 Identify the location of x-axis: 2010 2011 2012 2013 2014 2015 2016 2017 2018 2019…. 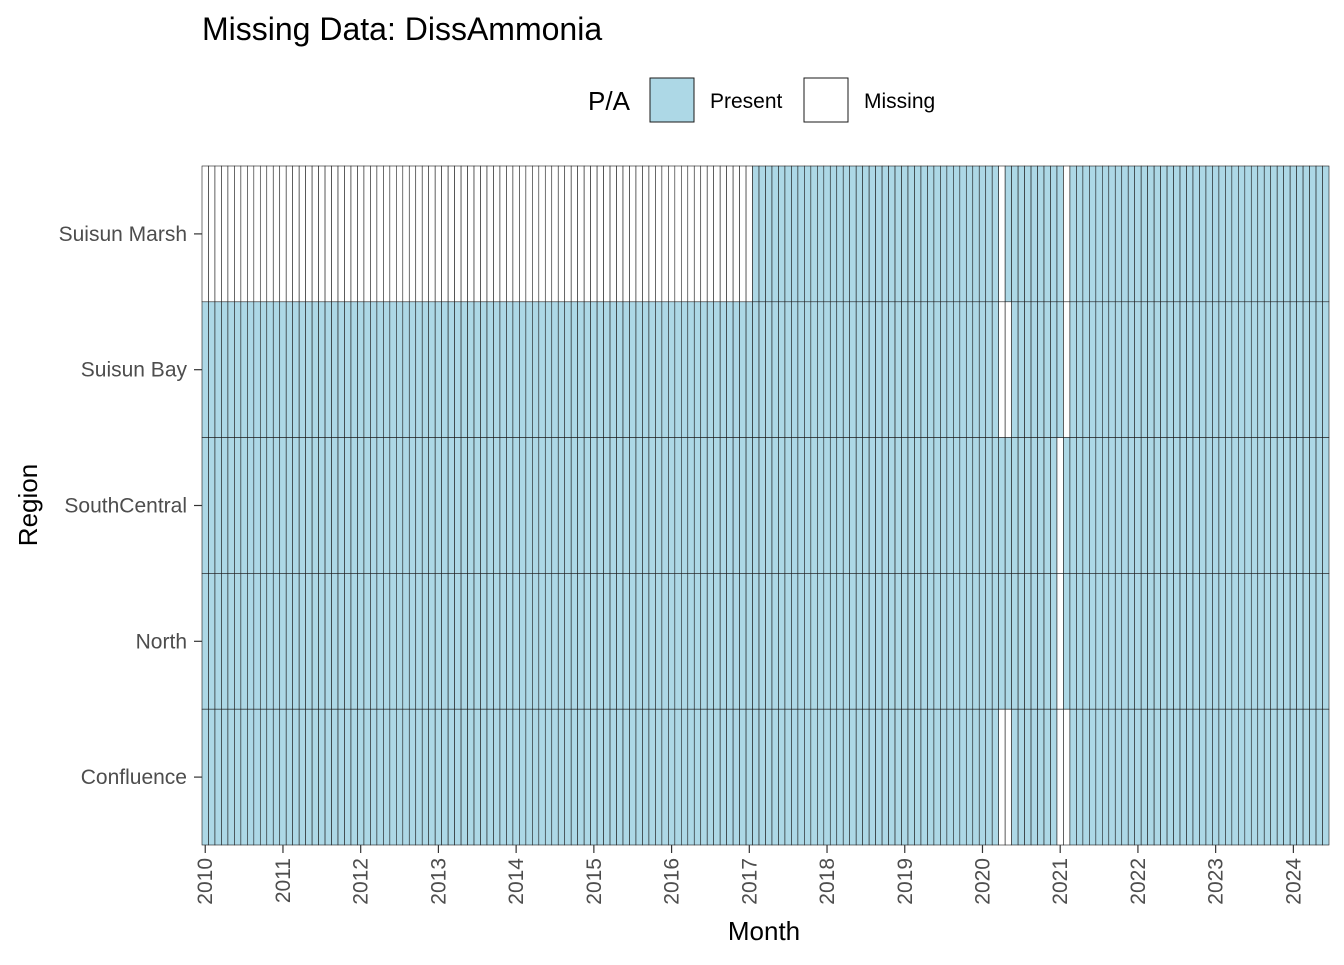
(749, 875).